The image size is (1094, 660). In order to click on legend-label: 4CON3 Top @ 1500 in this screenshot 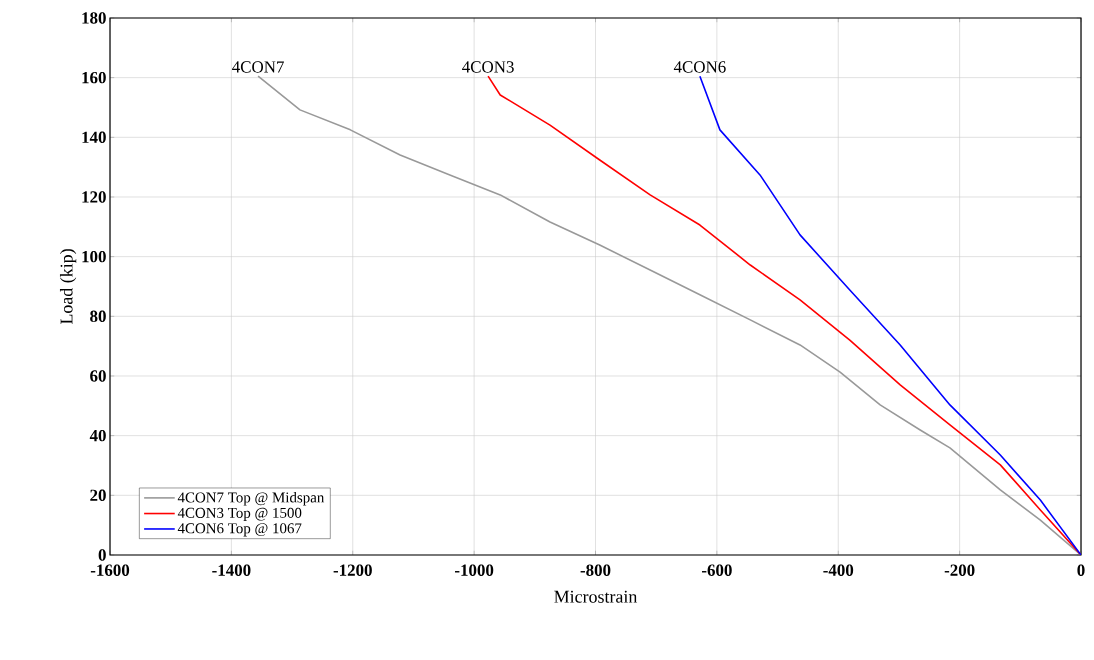, I will do `click(239, 514)`.